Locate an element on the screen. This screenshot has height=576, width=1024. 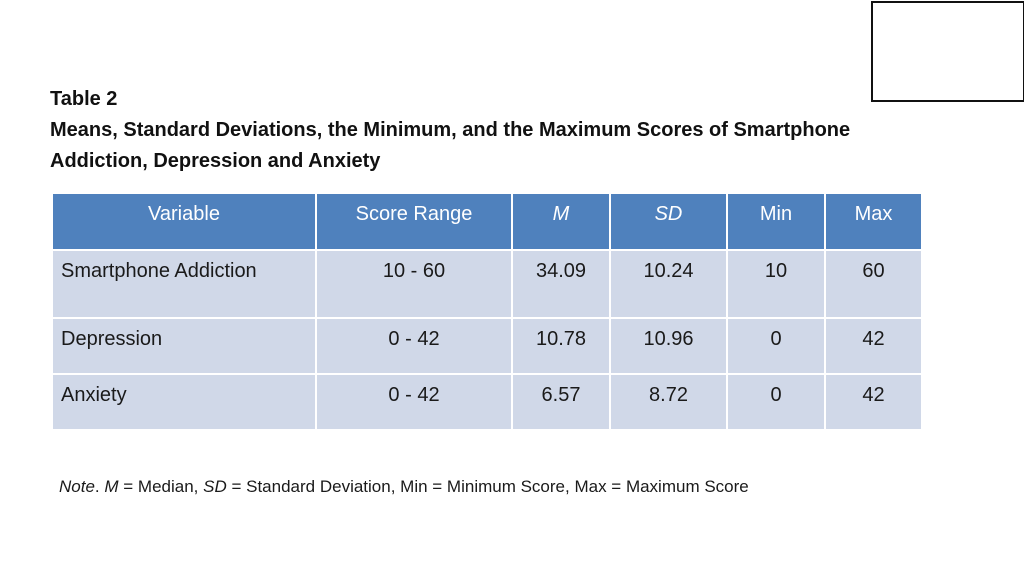
cell-variable: Smartphone Addiction is located at coordinates (184, 284).